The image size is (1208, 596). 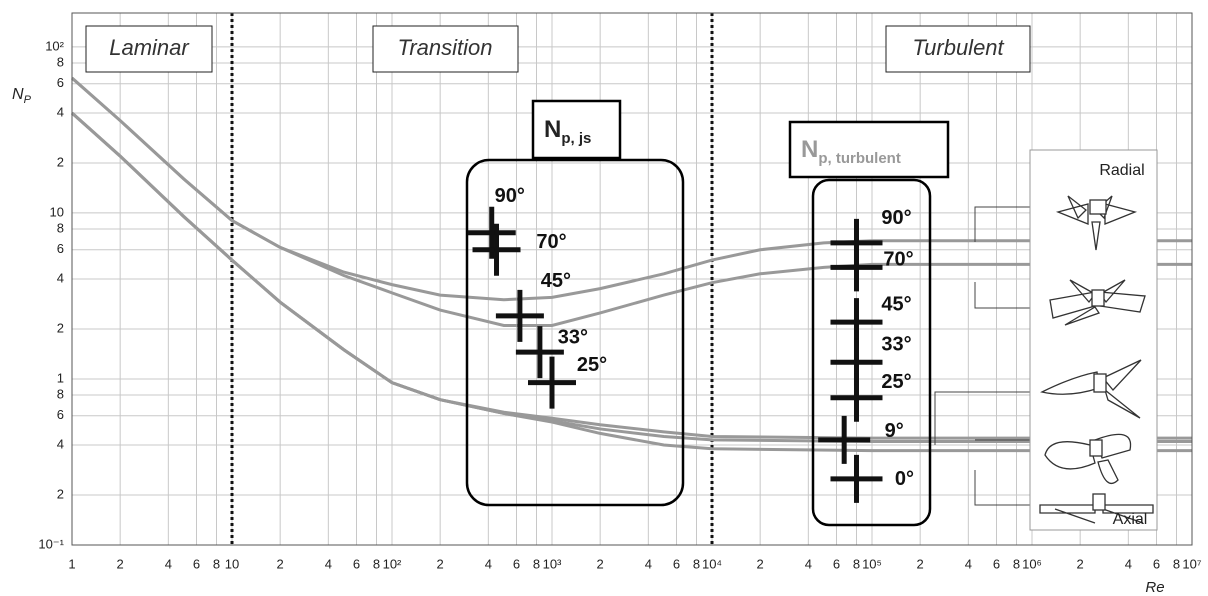 What do you see at coordinates (57, 211) in the screenshot?
I see `y-tick-label: 10` at bounding box center [57, 211].